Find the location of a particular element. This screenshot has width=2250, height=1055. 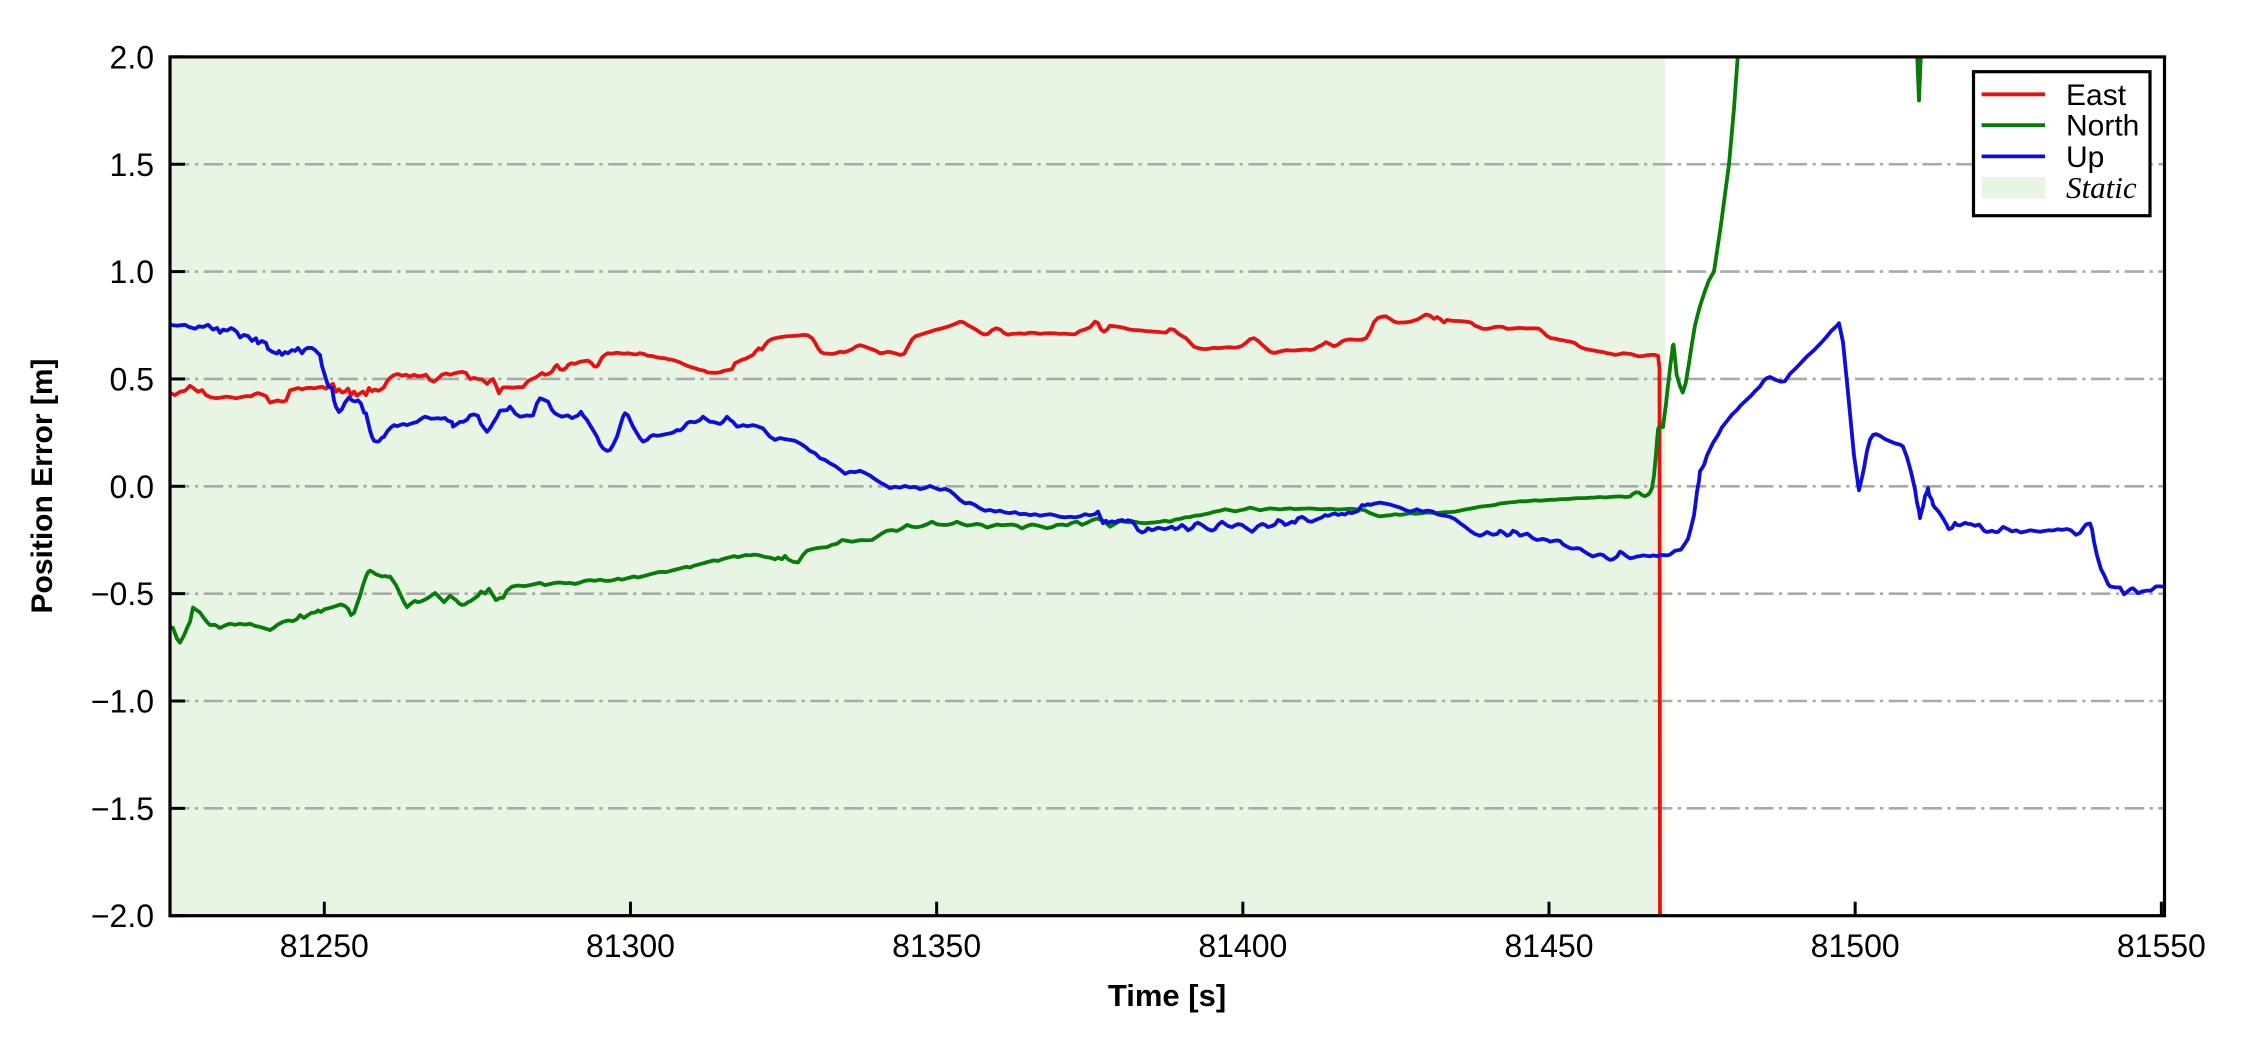

svg-text: 81450 is located at coordinates (1549, 946).